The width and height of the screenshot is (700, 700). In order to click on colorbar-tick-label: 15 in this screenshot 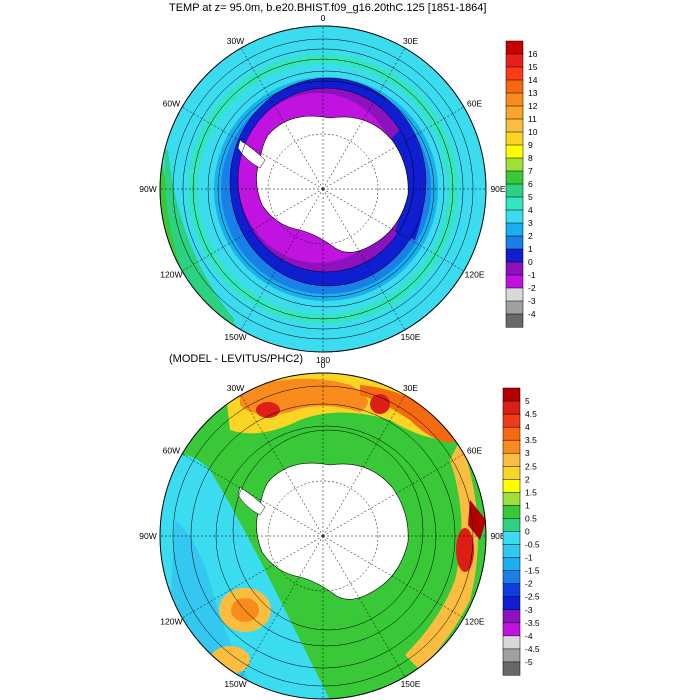, I will do `click(533, 67)`.